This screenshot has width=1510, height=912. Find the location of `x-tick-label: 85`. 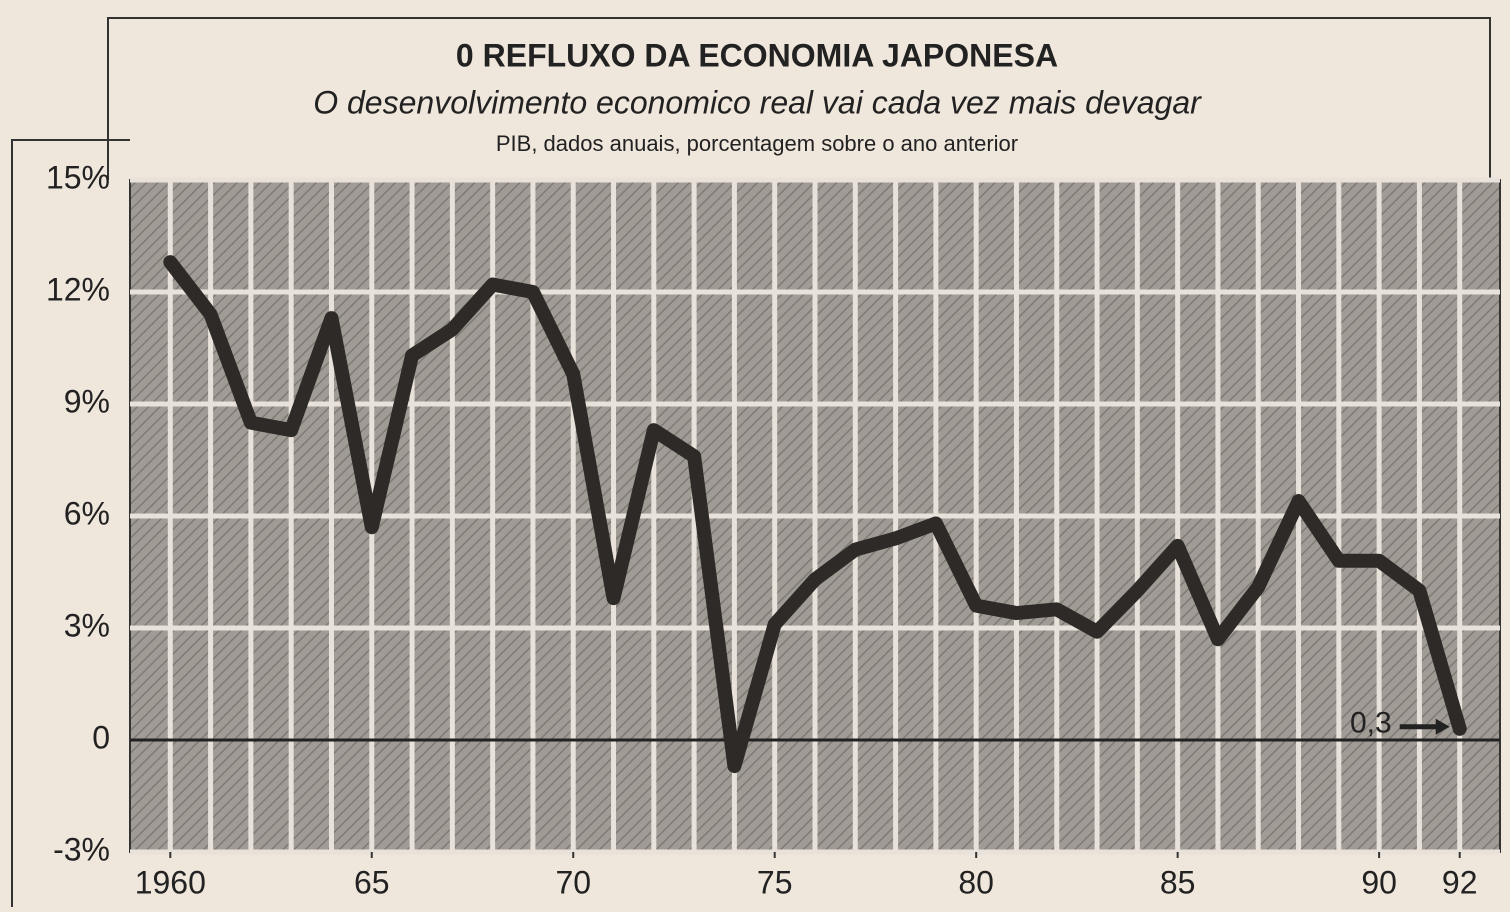

x-tick-label: 85 is located at coordinates (1178, 882).